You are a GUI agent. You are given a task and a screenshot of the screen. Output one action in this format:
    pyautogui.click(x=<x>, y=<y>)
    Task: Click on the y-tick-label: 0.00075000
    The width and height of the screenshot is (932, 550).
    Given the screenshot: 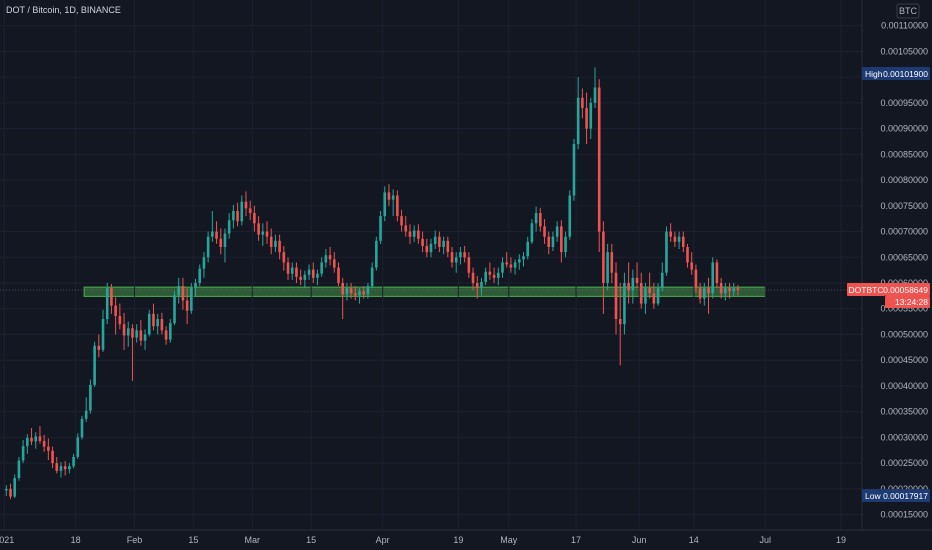 What is the action you would take?
    pyautogui.click(x=904, y=206)
    